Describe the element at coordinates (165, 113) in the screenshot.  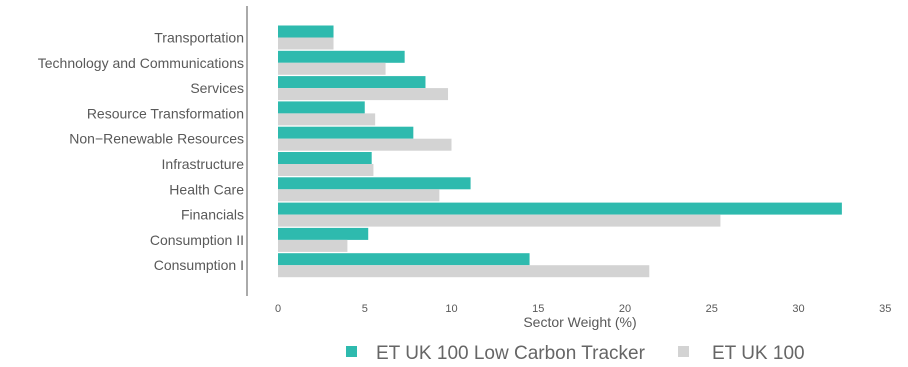
I see `category-label-resource-transformation: Resource Transformation` at that location.